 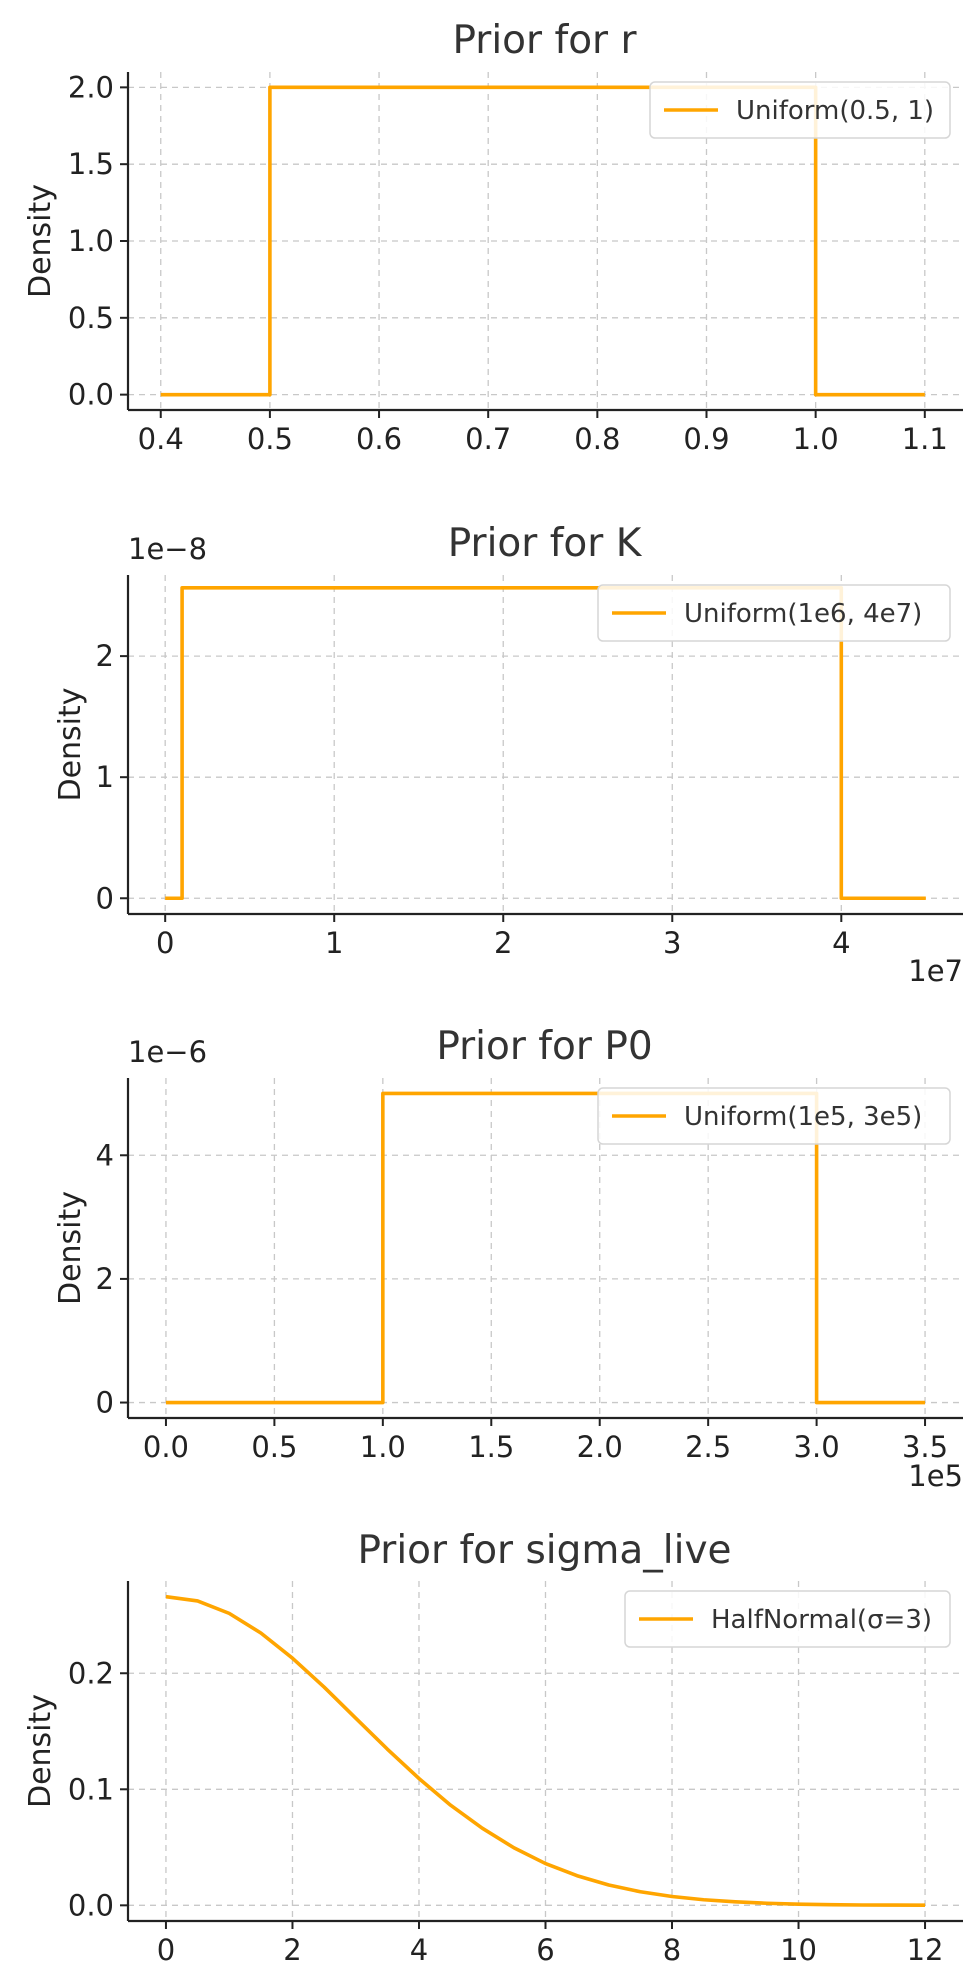 I want to click on y-offset-label: 1e−6, so click(x=167, y=1052).